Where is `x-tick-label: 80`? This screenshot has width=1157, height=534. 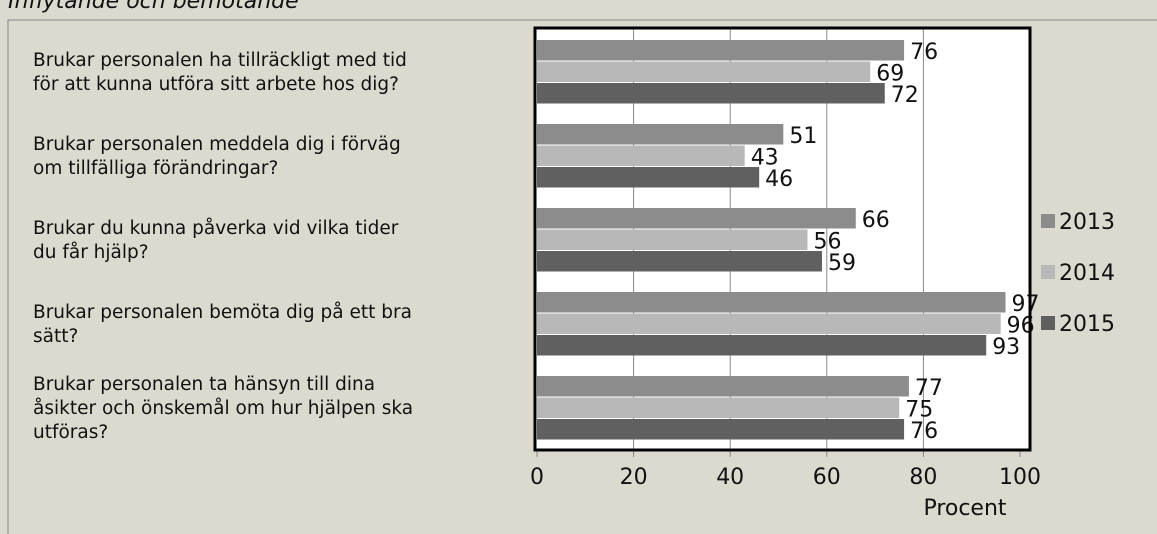
x-tick-label: 80 is located at coordinates (923, 477).